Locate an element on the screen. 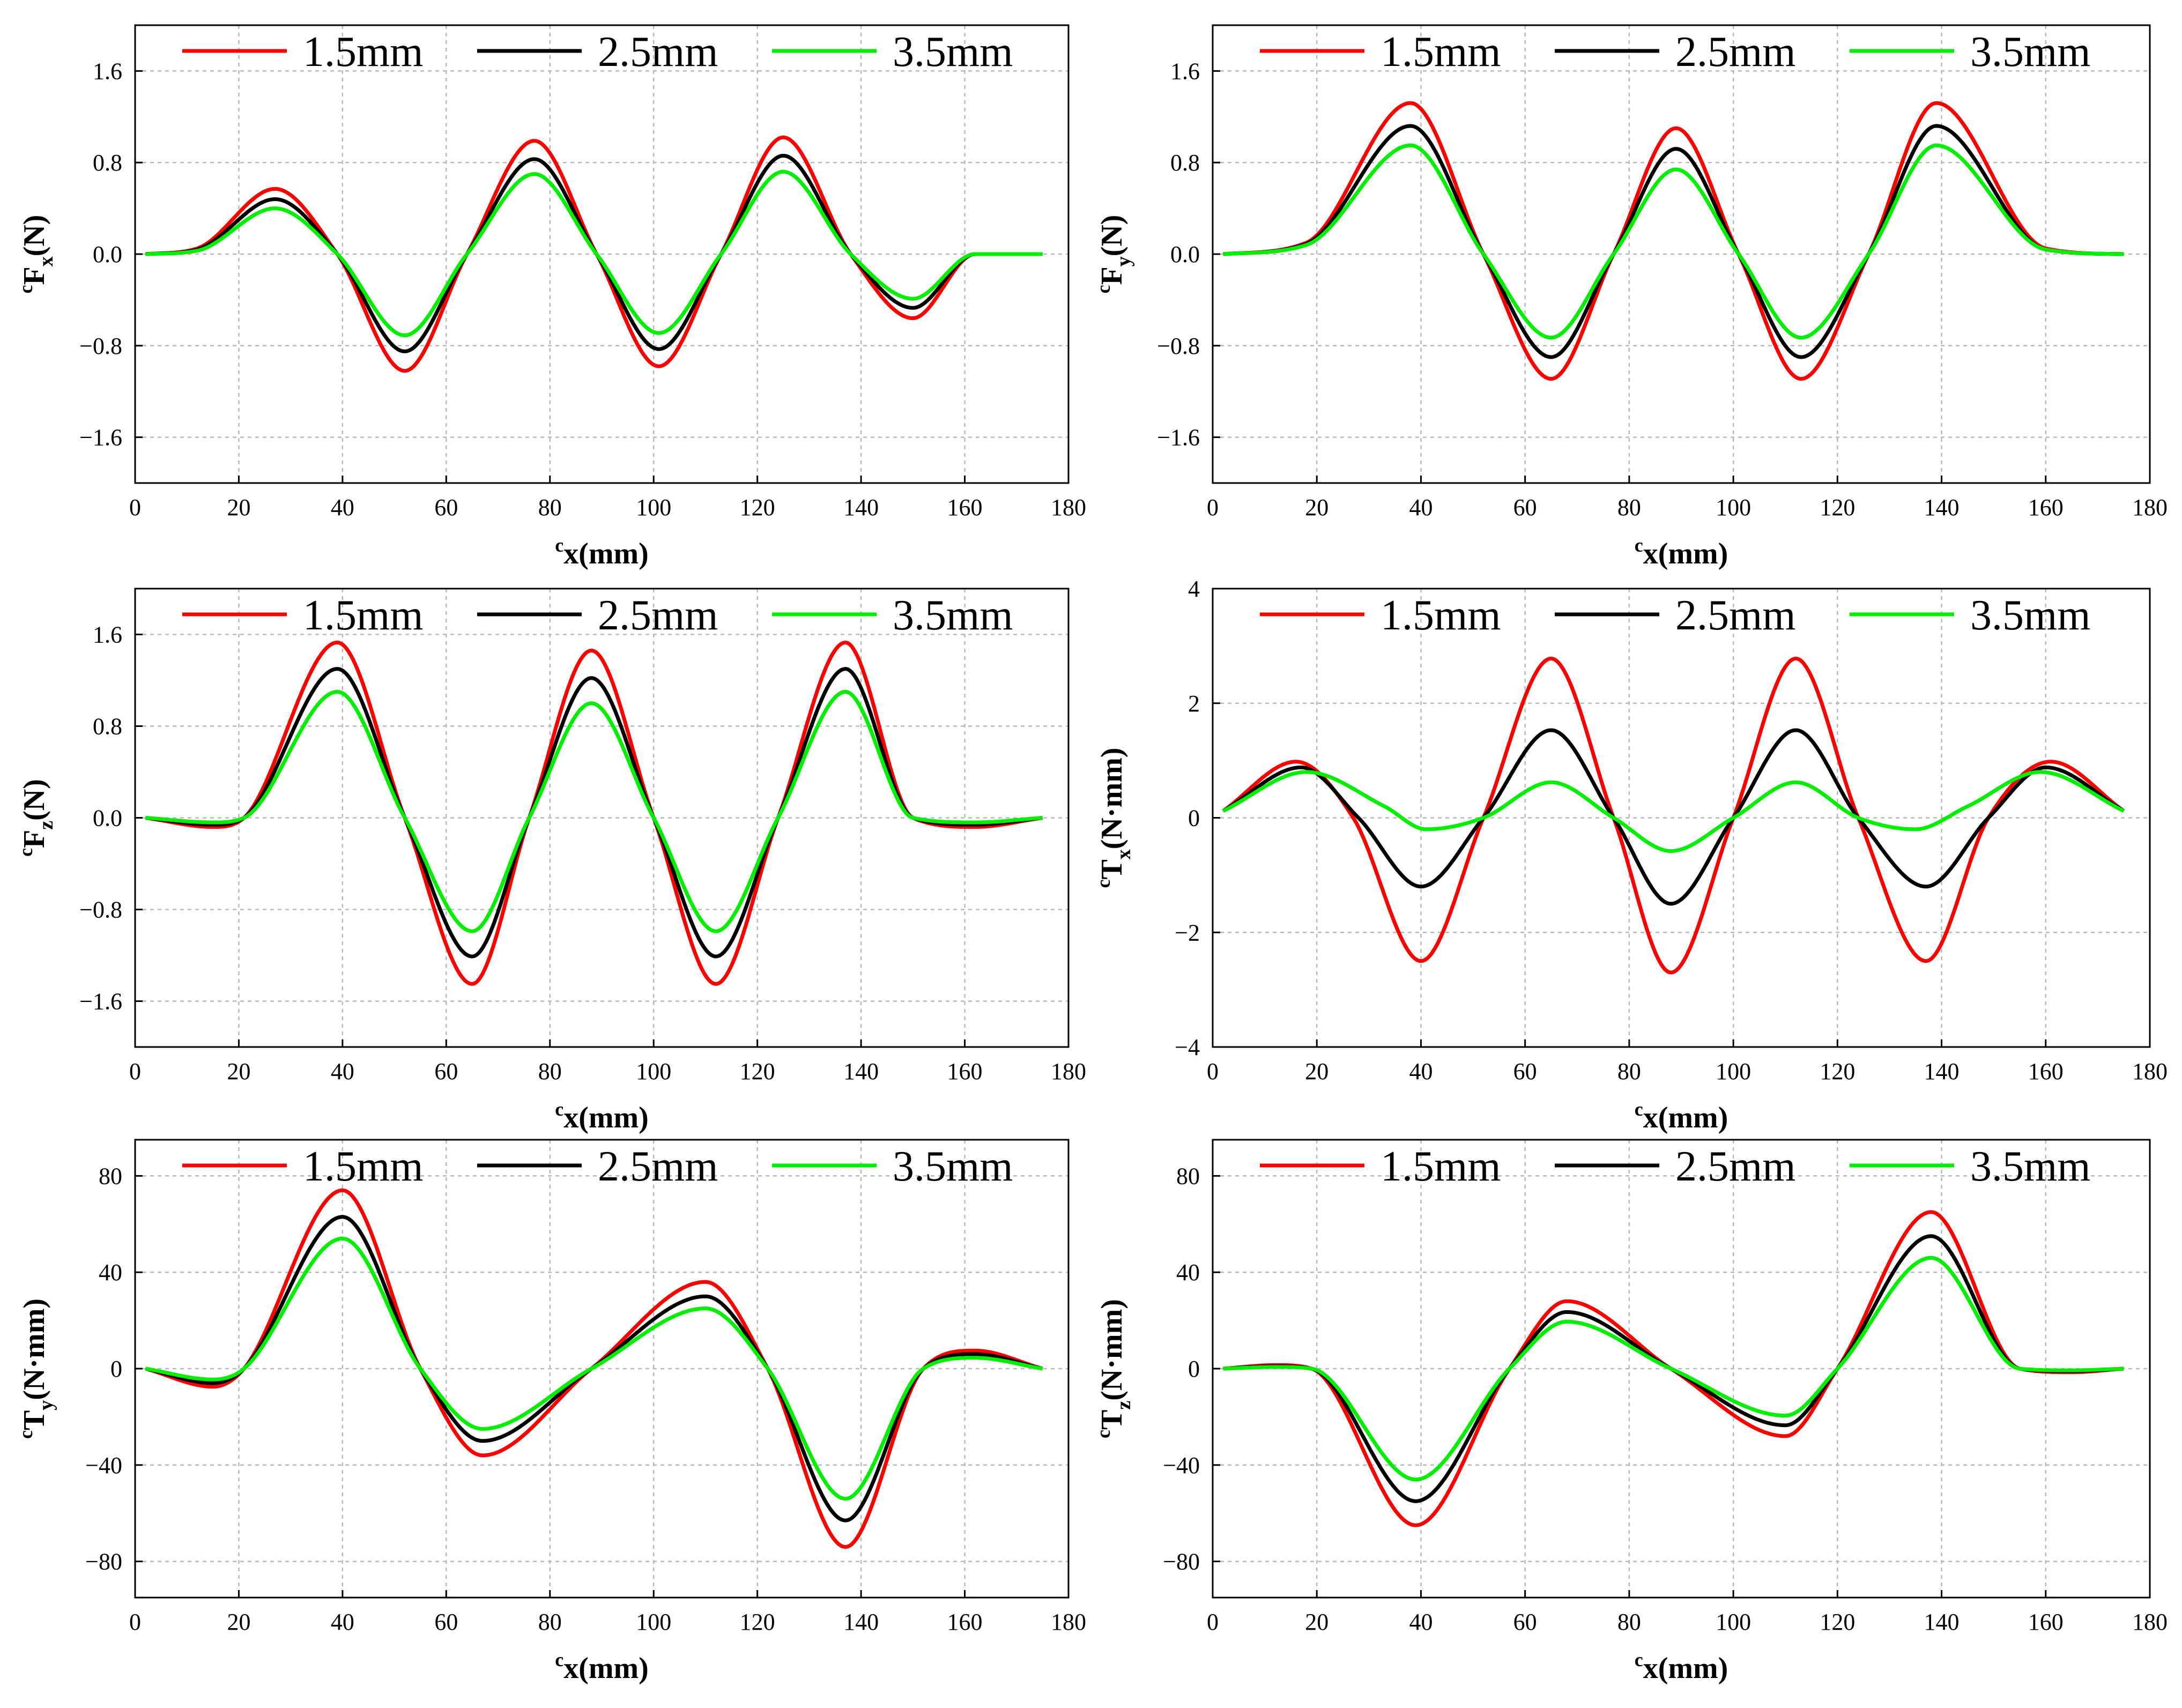 Image resolution: width=2182 pixels, height=1708 pixels. y-axis-title: cFy(N) is located at coordinates (1114, 254).